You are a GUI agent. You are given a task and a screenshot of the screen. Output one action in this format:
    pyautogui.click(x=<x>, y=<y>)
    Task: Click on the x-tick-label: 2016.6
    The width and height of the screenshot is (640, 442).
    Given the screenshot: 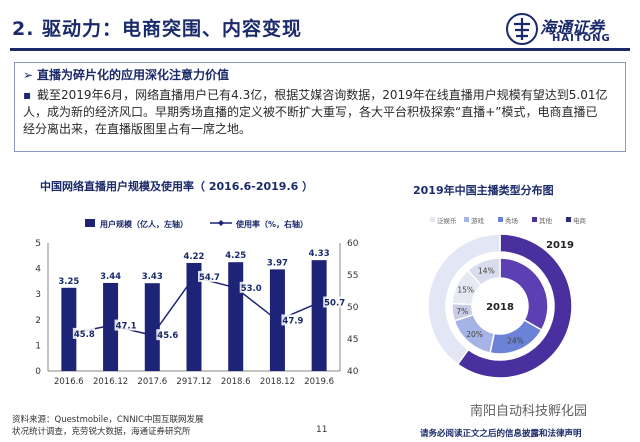 What is the action you would take?
    pyautogui.click(x=69, y=382)
    